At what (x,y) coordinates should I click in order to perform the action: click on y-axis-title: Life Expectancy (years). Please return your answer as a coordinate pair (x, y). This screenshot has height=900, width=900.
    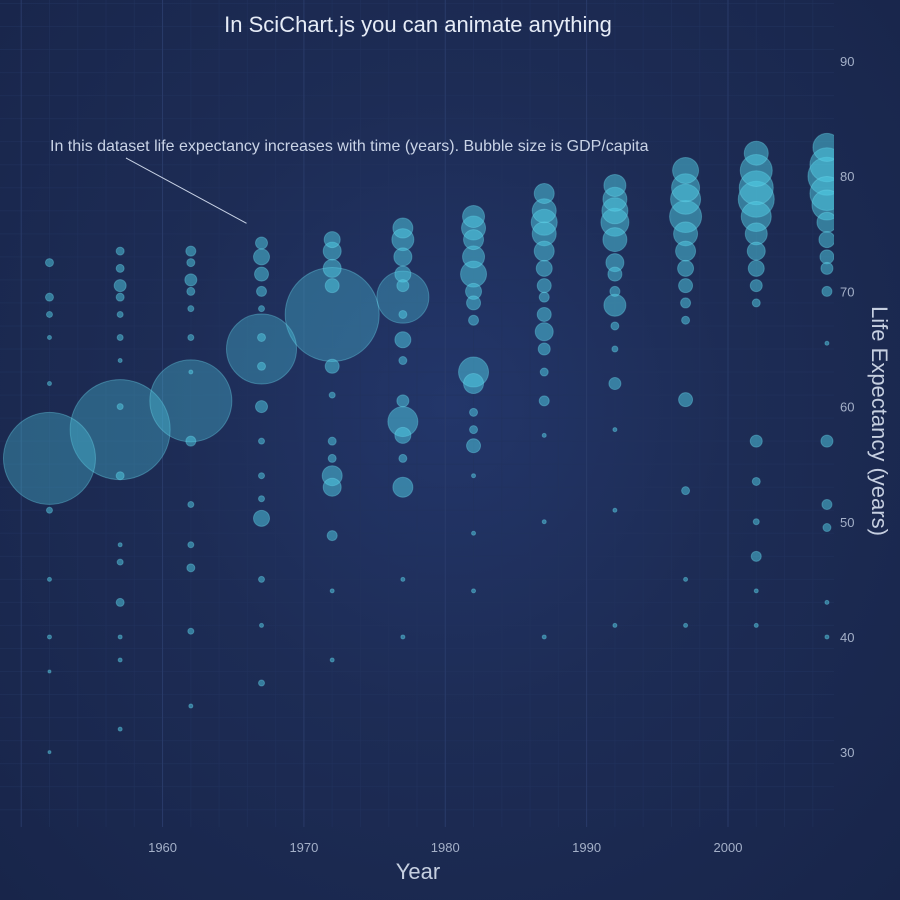
    Looking at the image, I should click on (879, 421).